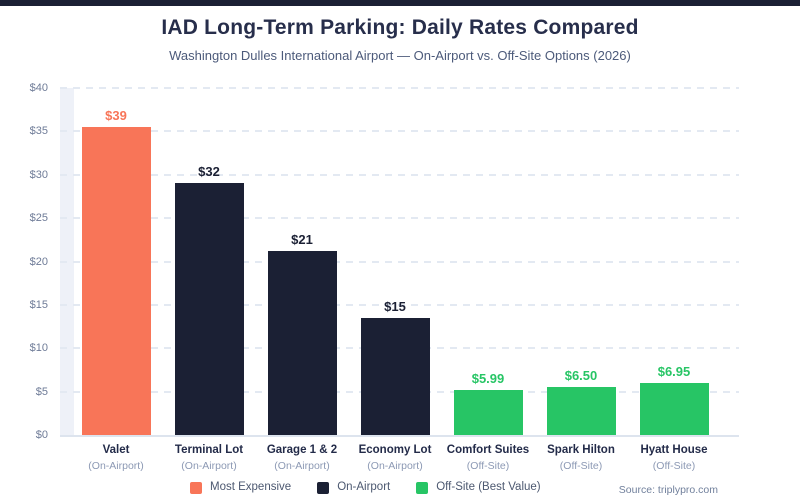  What do you see at coordinates (488, 378) in the screenshot?
I see `value-label-comfort-suites: $5.99` at bounding box center [488, 378].